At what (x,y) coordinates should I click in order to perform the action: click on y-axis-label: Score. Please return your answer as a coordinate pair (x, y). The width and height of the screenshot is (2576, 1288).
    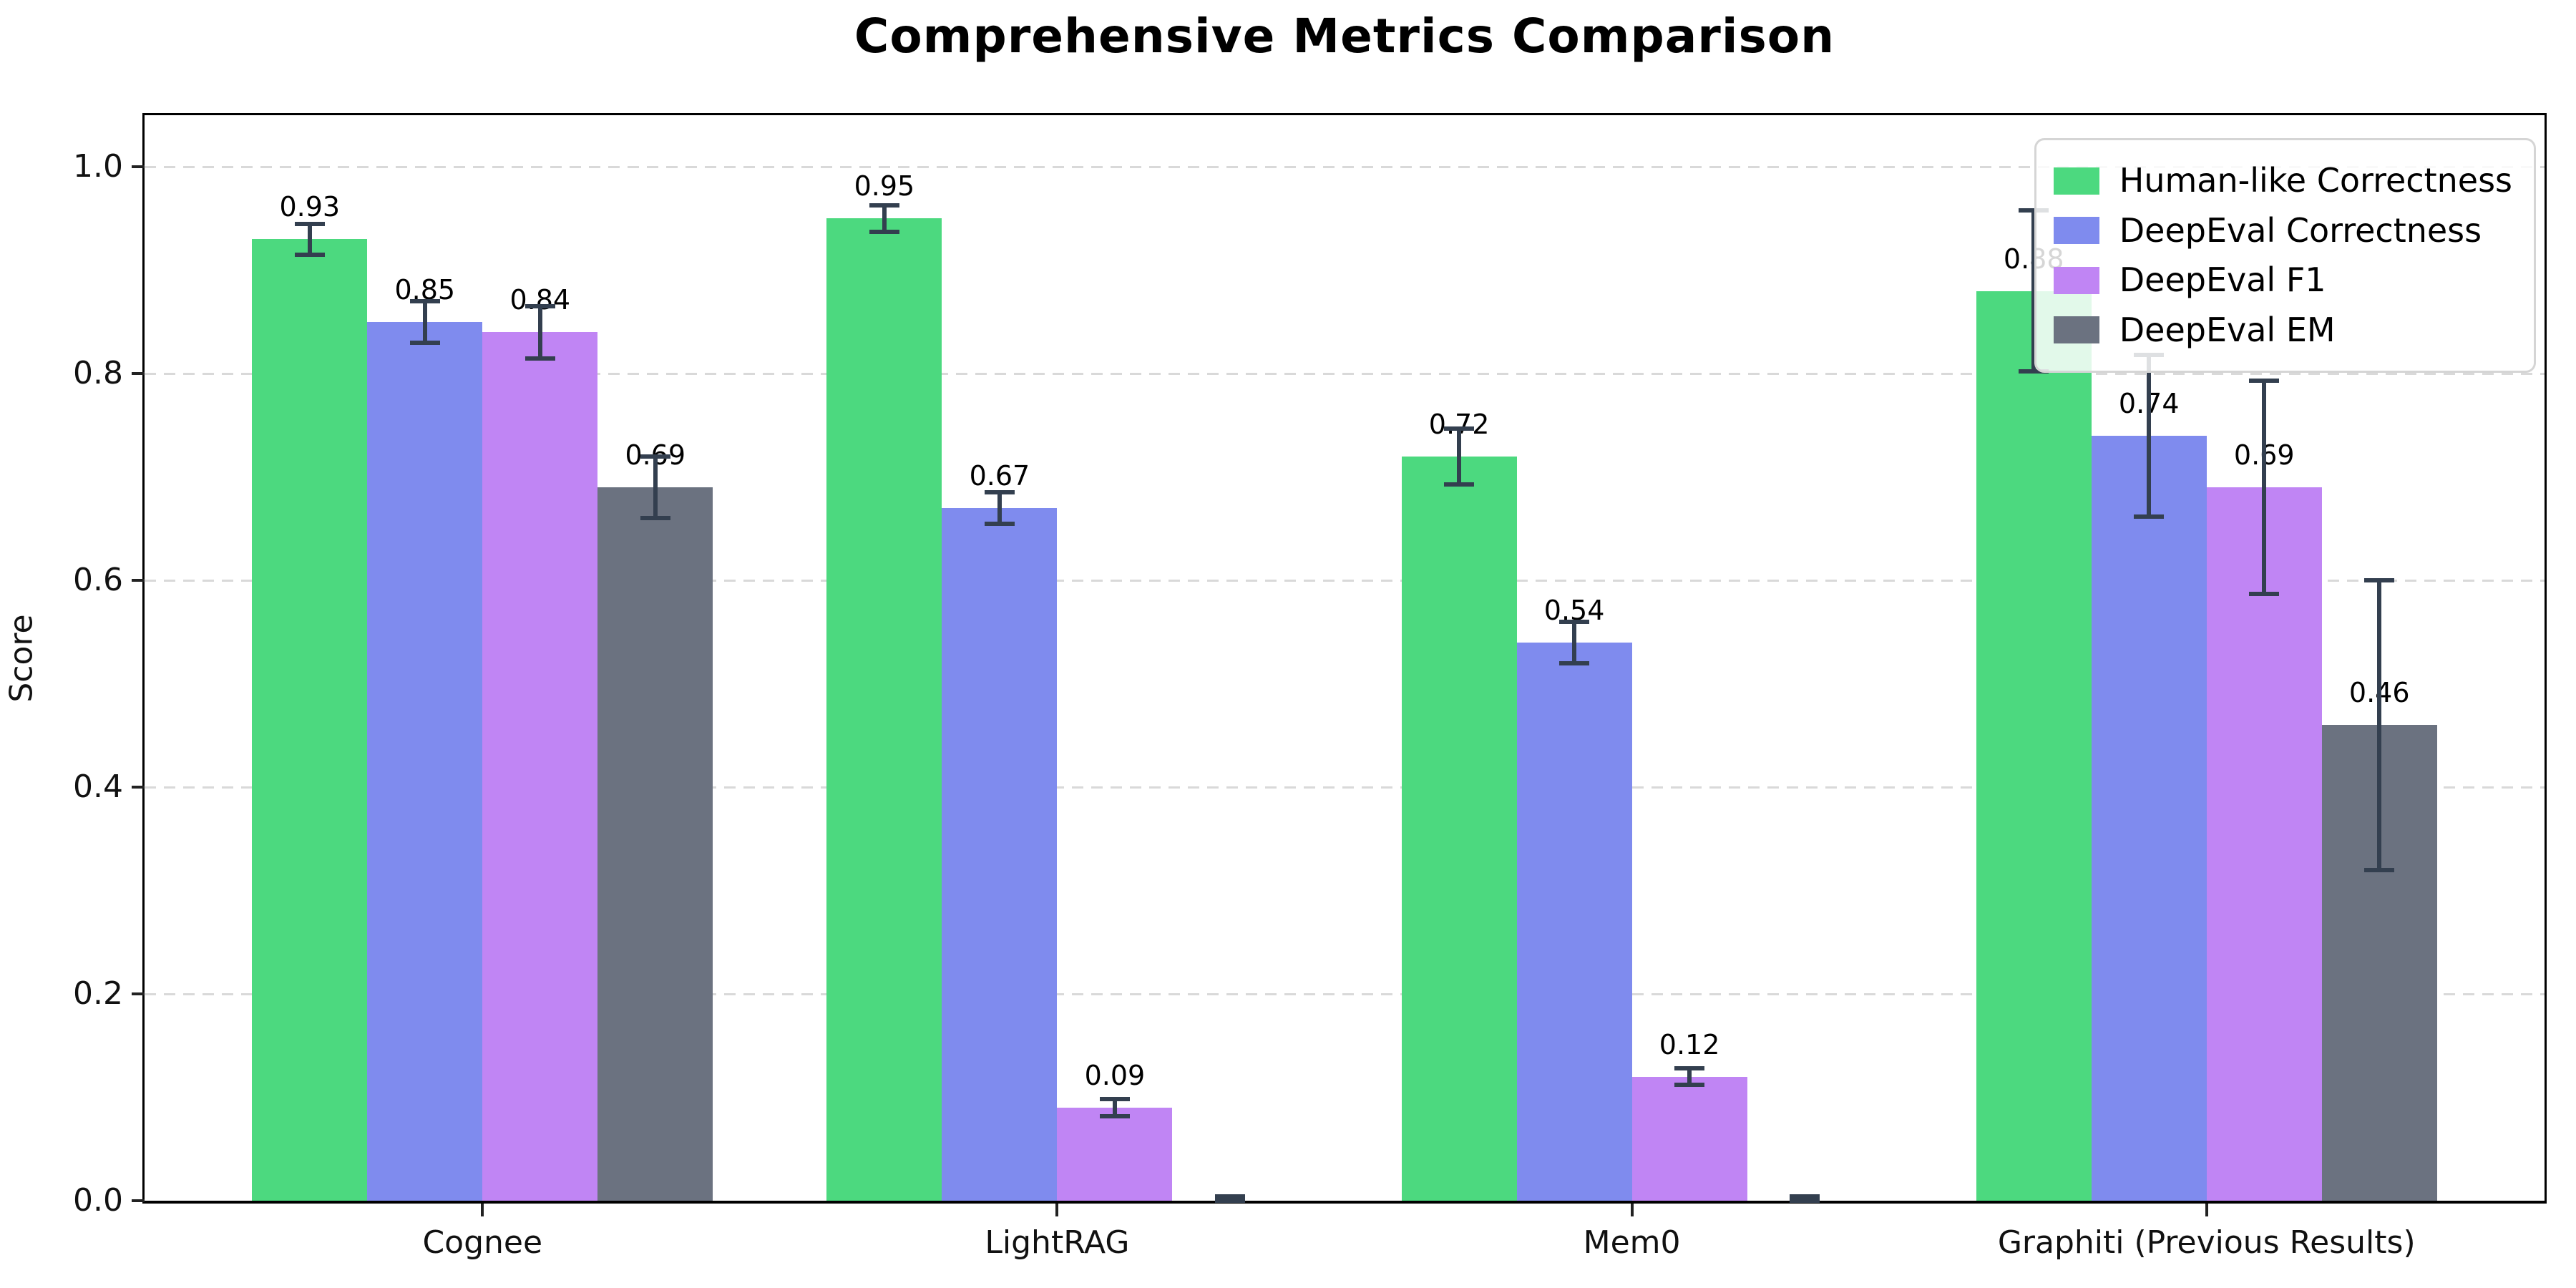
    Looking at the image, I should click on (21, 658).